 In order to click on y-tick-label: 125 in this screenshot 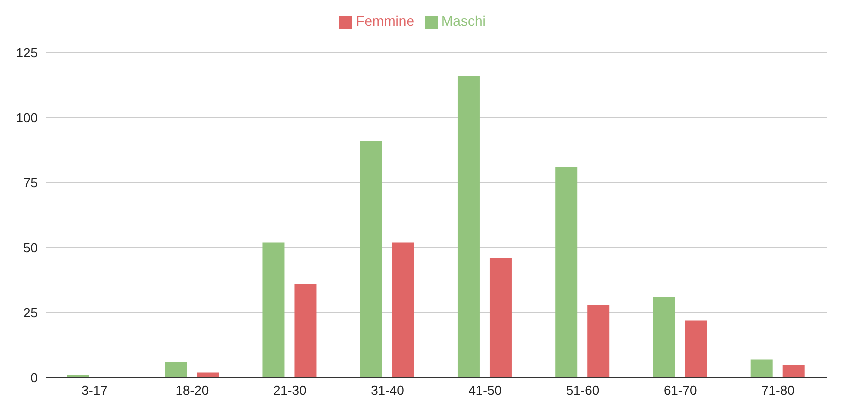, I will do `click(27, 53)`.